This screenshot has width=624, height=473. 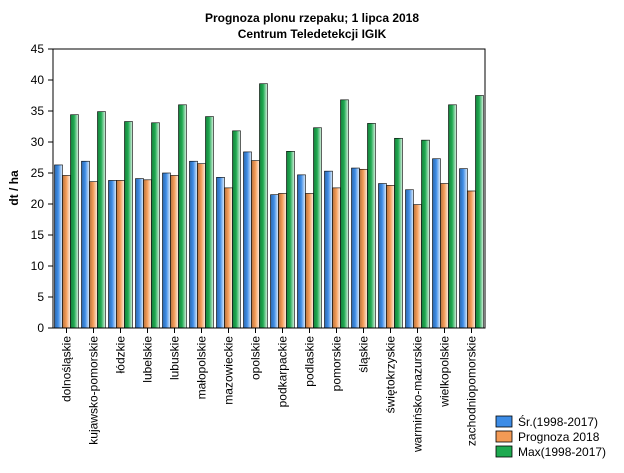 What do you see at coordinates (121, 355) in the screenshot?
I see `x-tick-label: łódzkie` at bounding box center [121, 355].